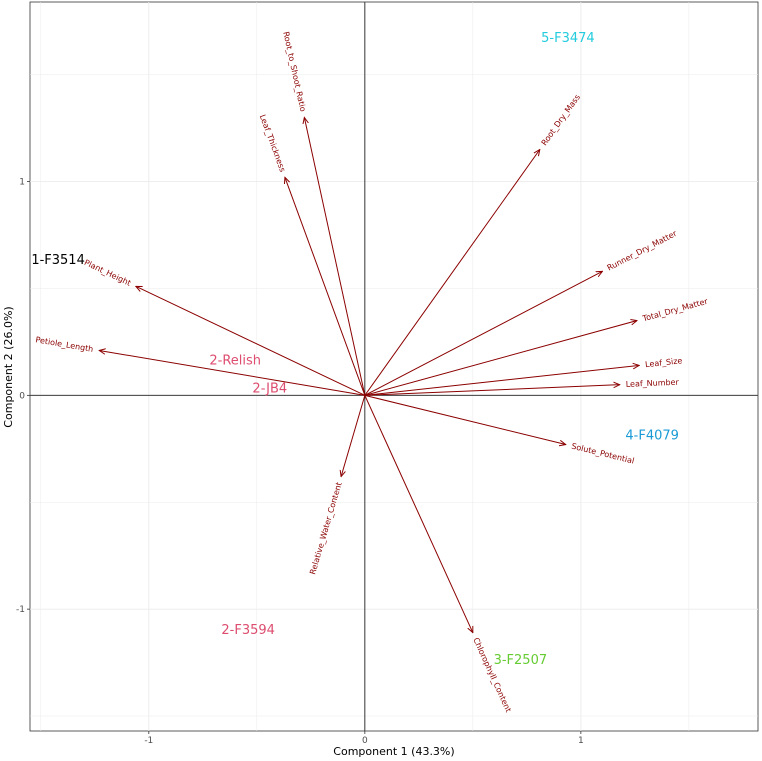  What do you see at coordinates (148, 741) in the screenshot?
I see `x-tick-label: -1` at bounding box center [148, 741].